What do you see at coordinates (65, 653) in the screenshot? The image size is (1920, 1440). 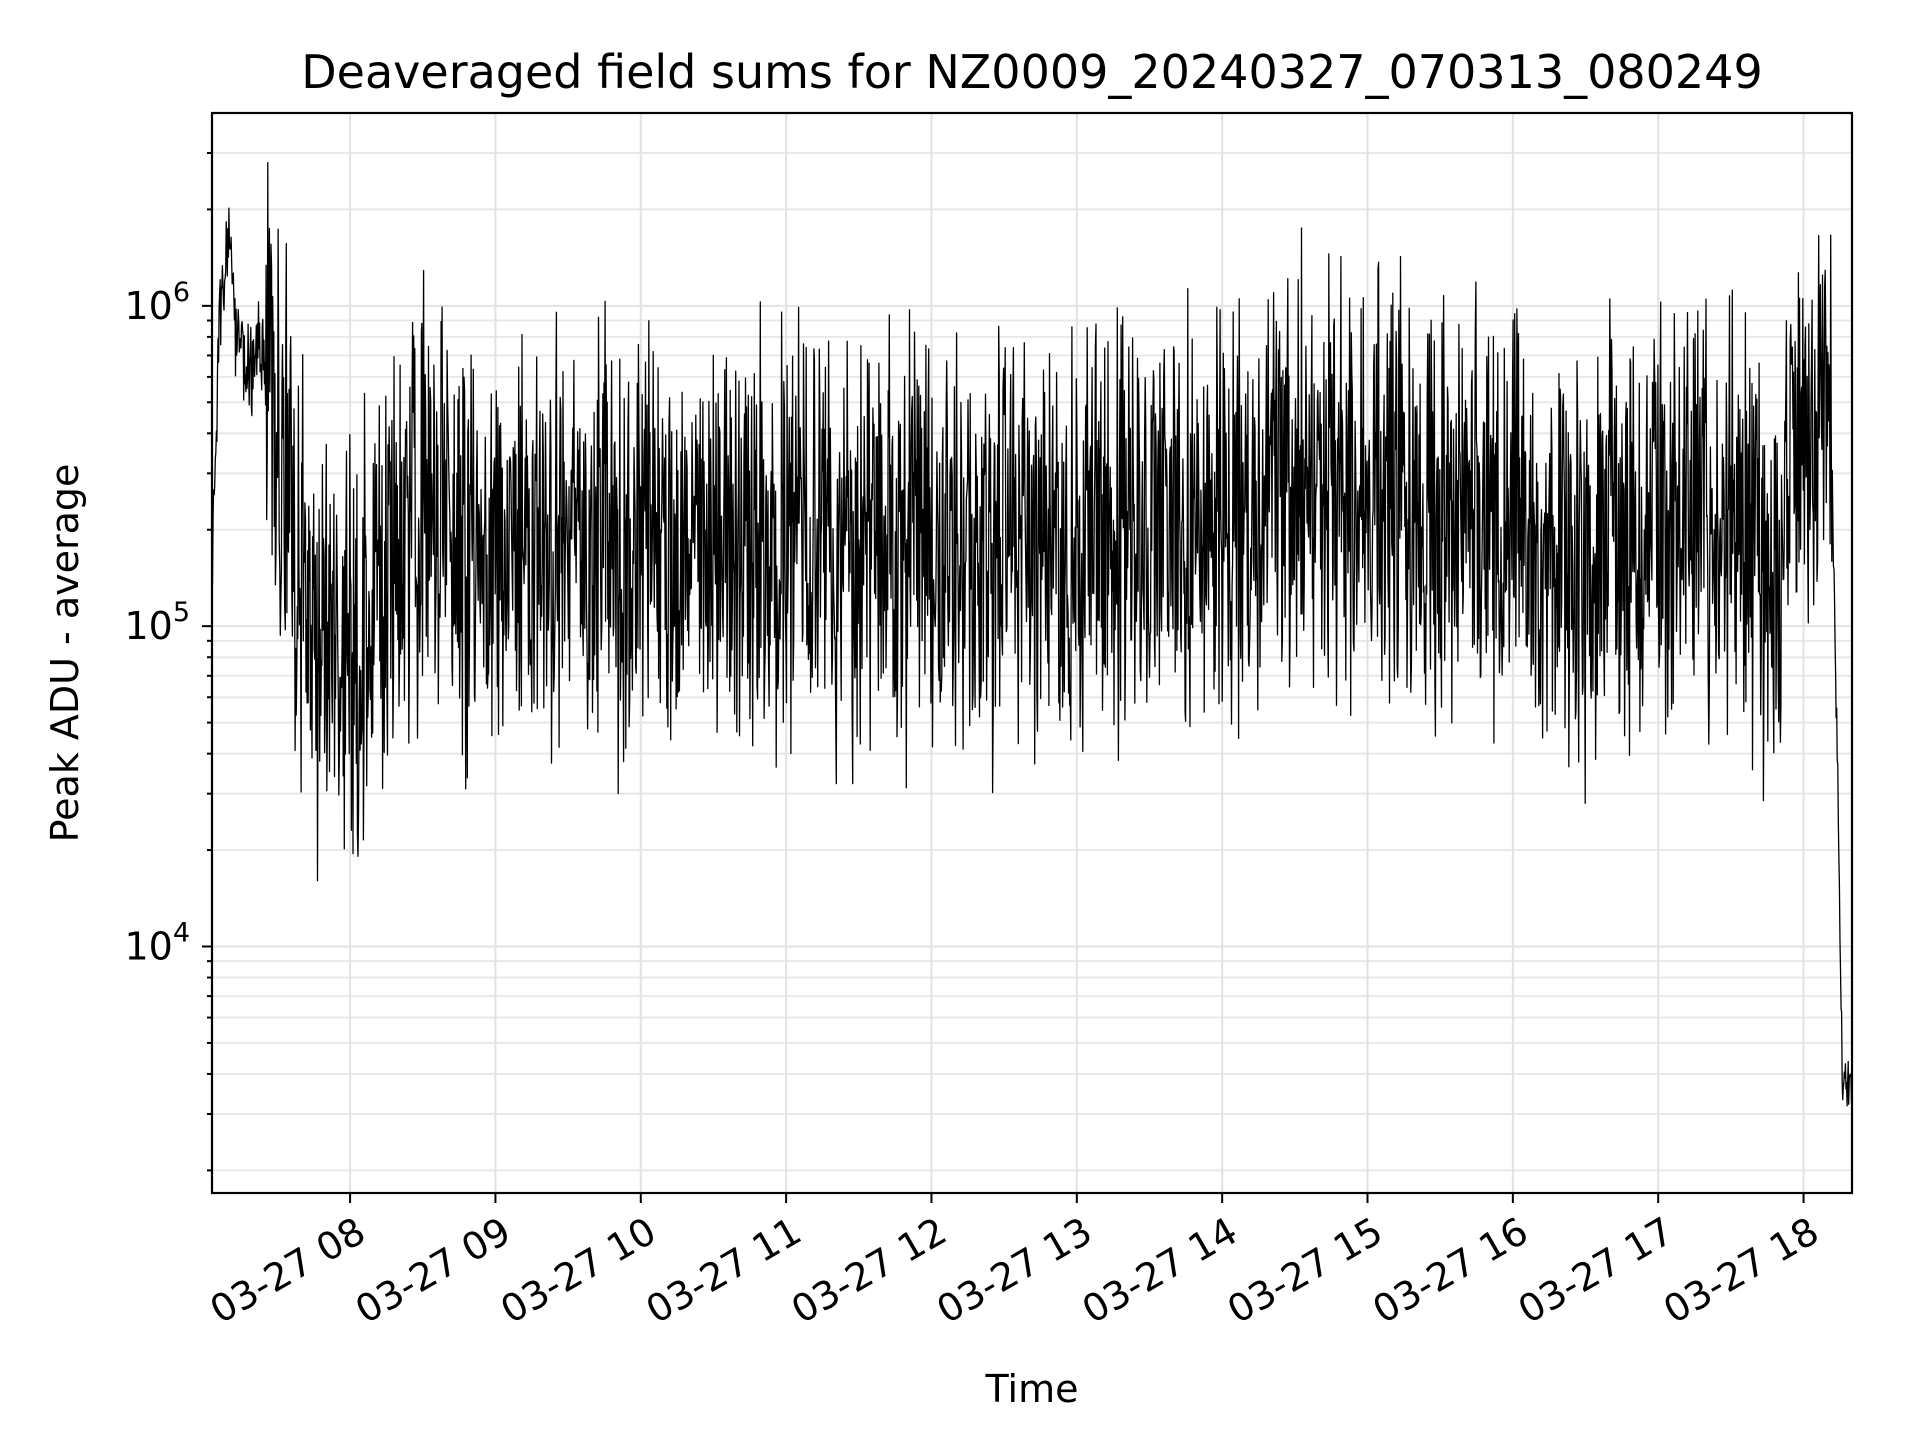 I see `y-axis-label: Peak ADU - average` at bounding box center [65, 653].